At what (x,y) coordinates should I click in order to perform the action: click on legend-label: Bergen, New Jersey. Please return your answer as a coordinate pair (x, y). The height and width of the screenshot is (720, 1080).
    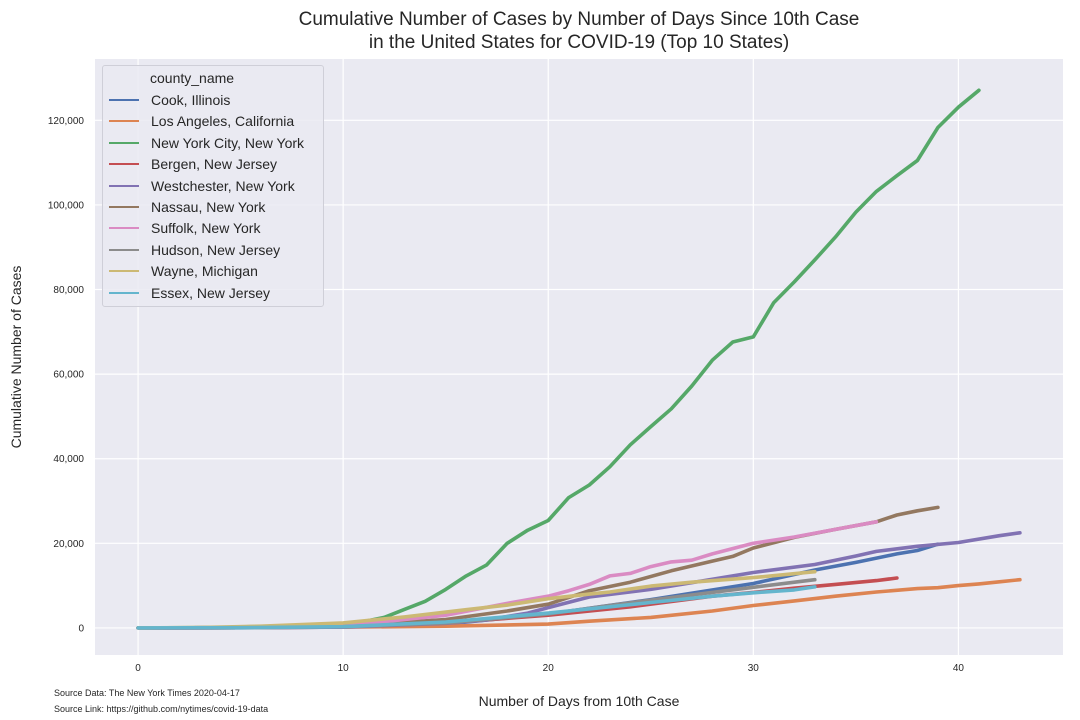
    Looking at the image, I should click on (214, 164).